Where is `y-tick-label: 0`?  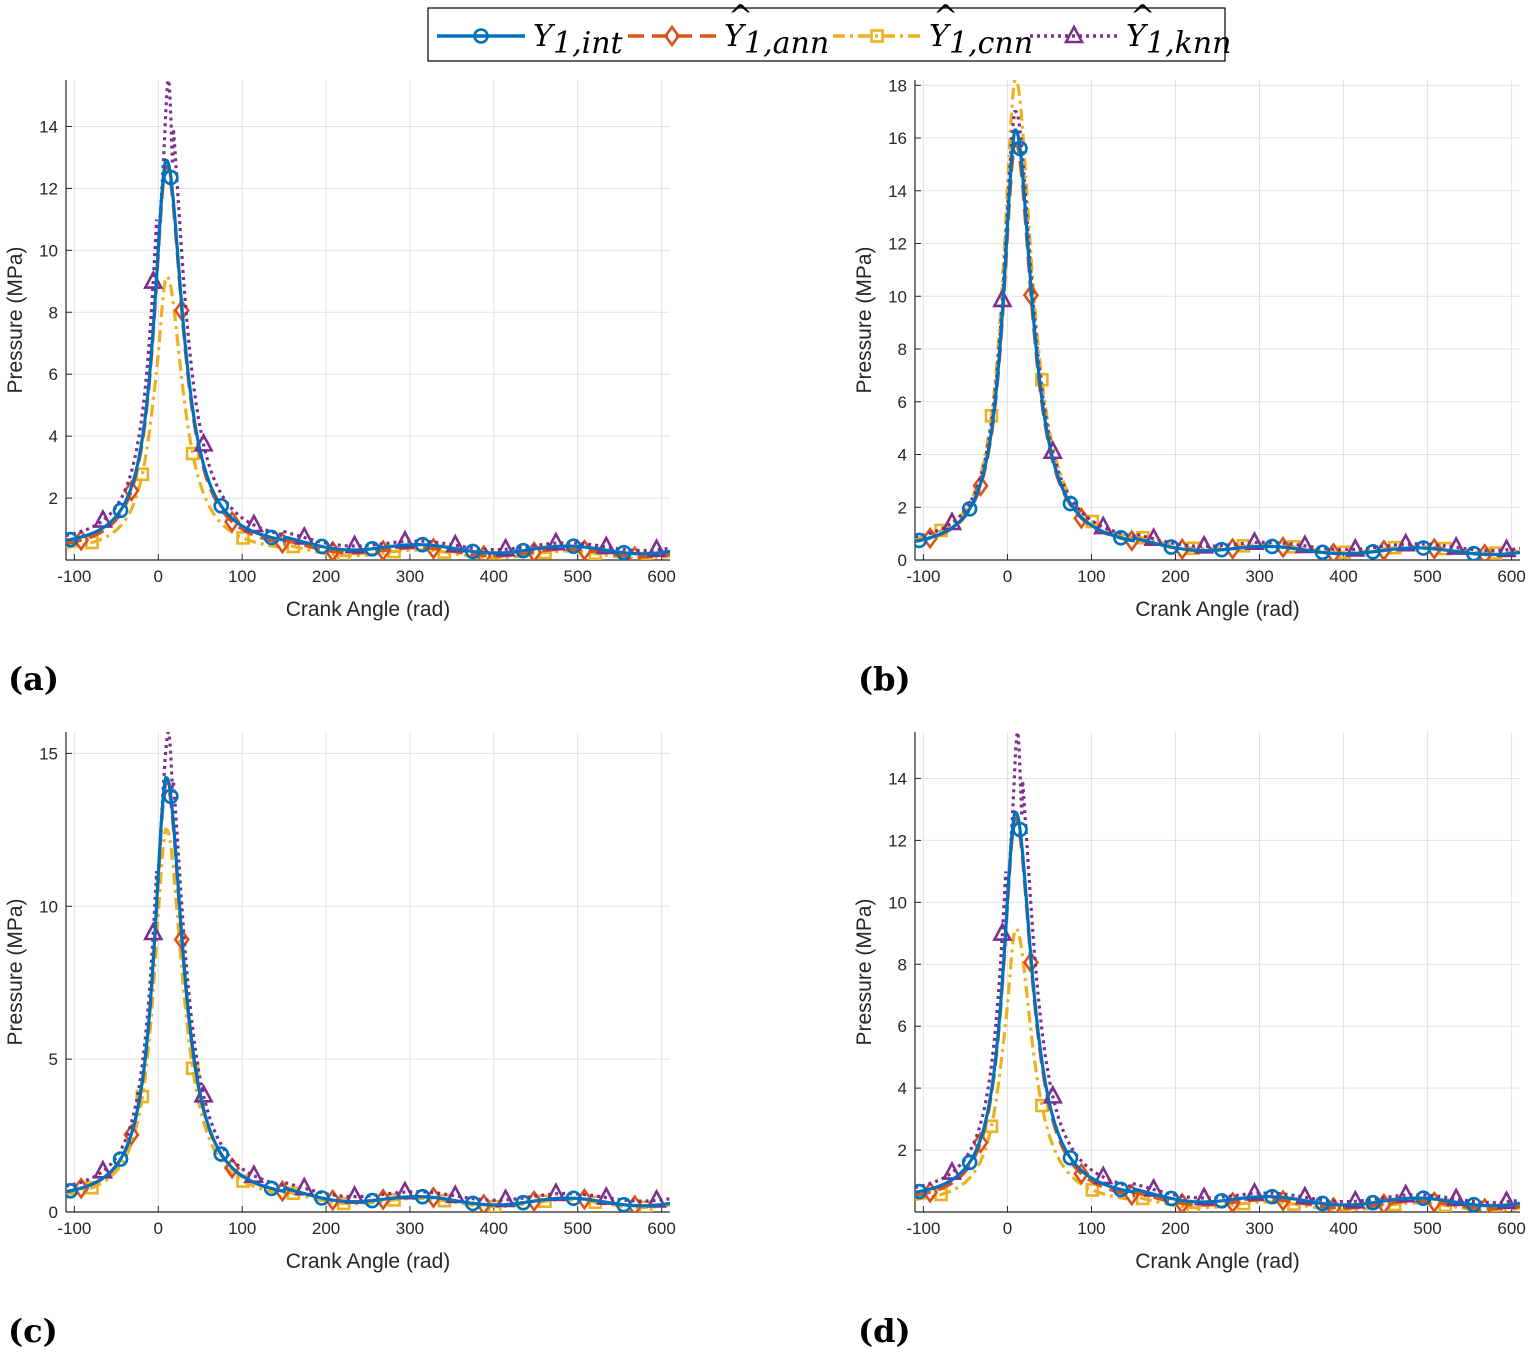
y-tick-label: 0 is located at coordinates (53, 1212).